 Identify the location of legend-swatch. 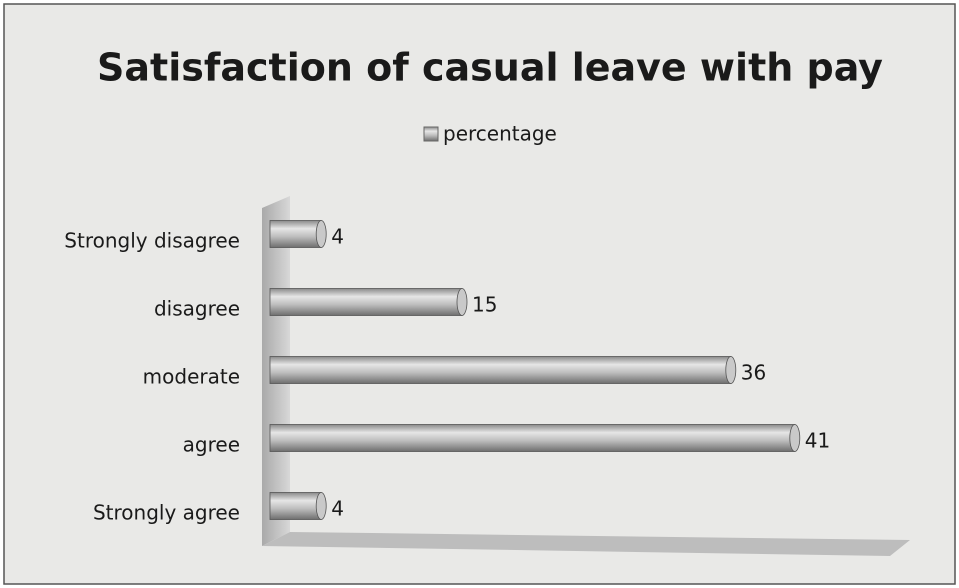
(431, 134).